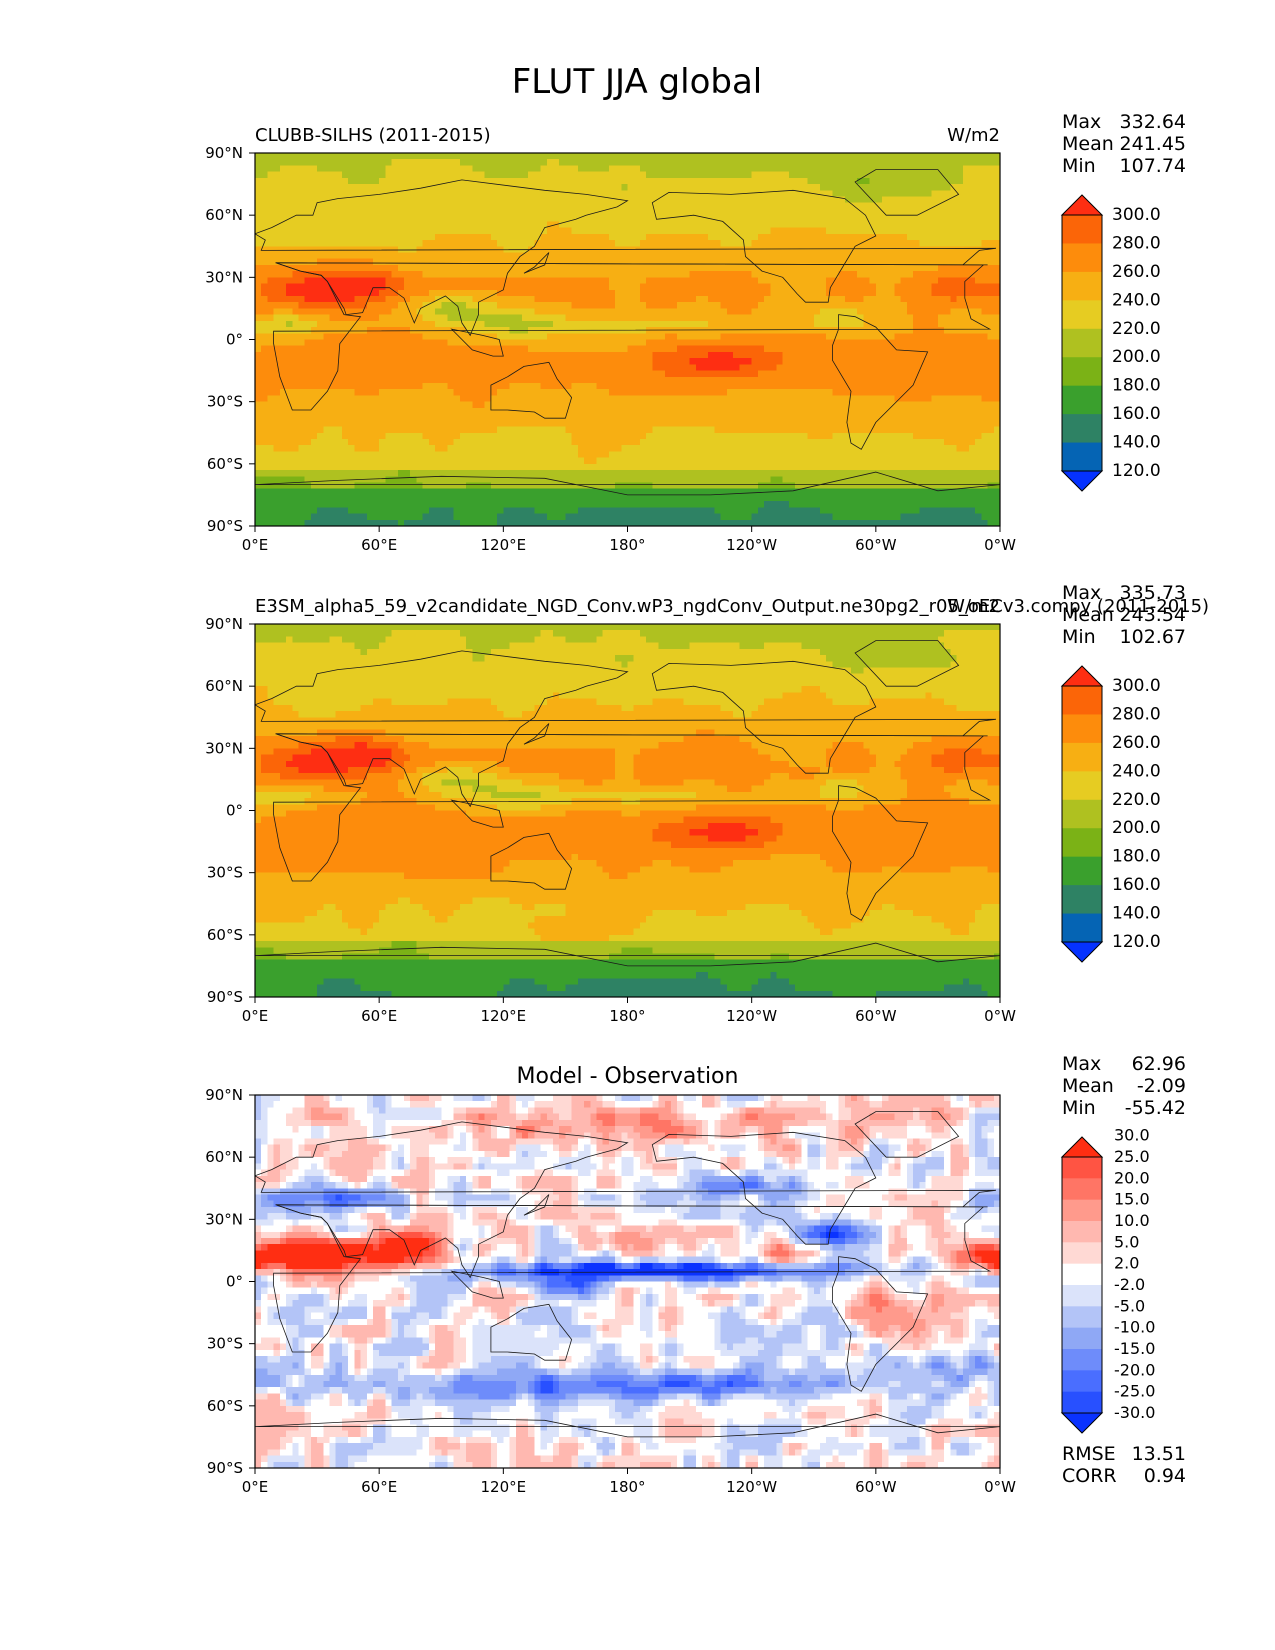 The width and height of the screenshot is (1275, 1650). Describe the element at coordinates (1090, 166) in the screenshot. I see `stat-label: Min` at that location.